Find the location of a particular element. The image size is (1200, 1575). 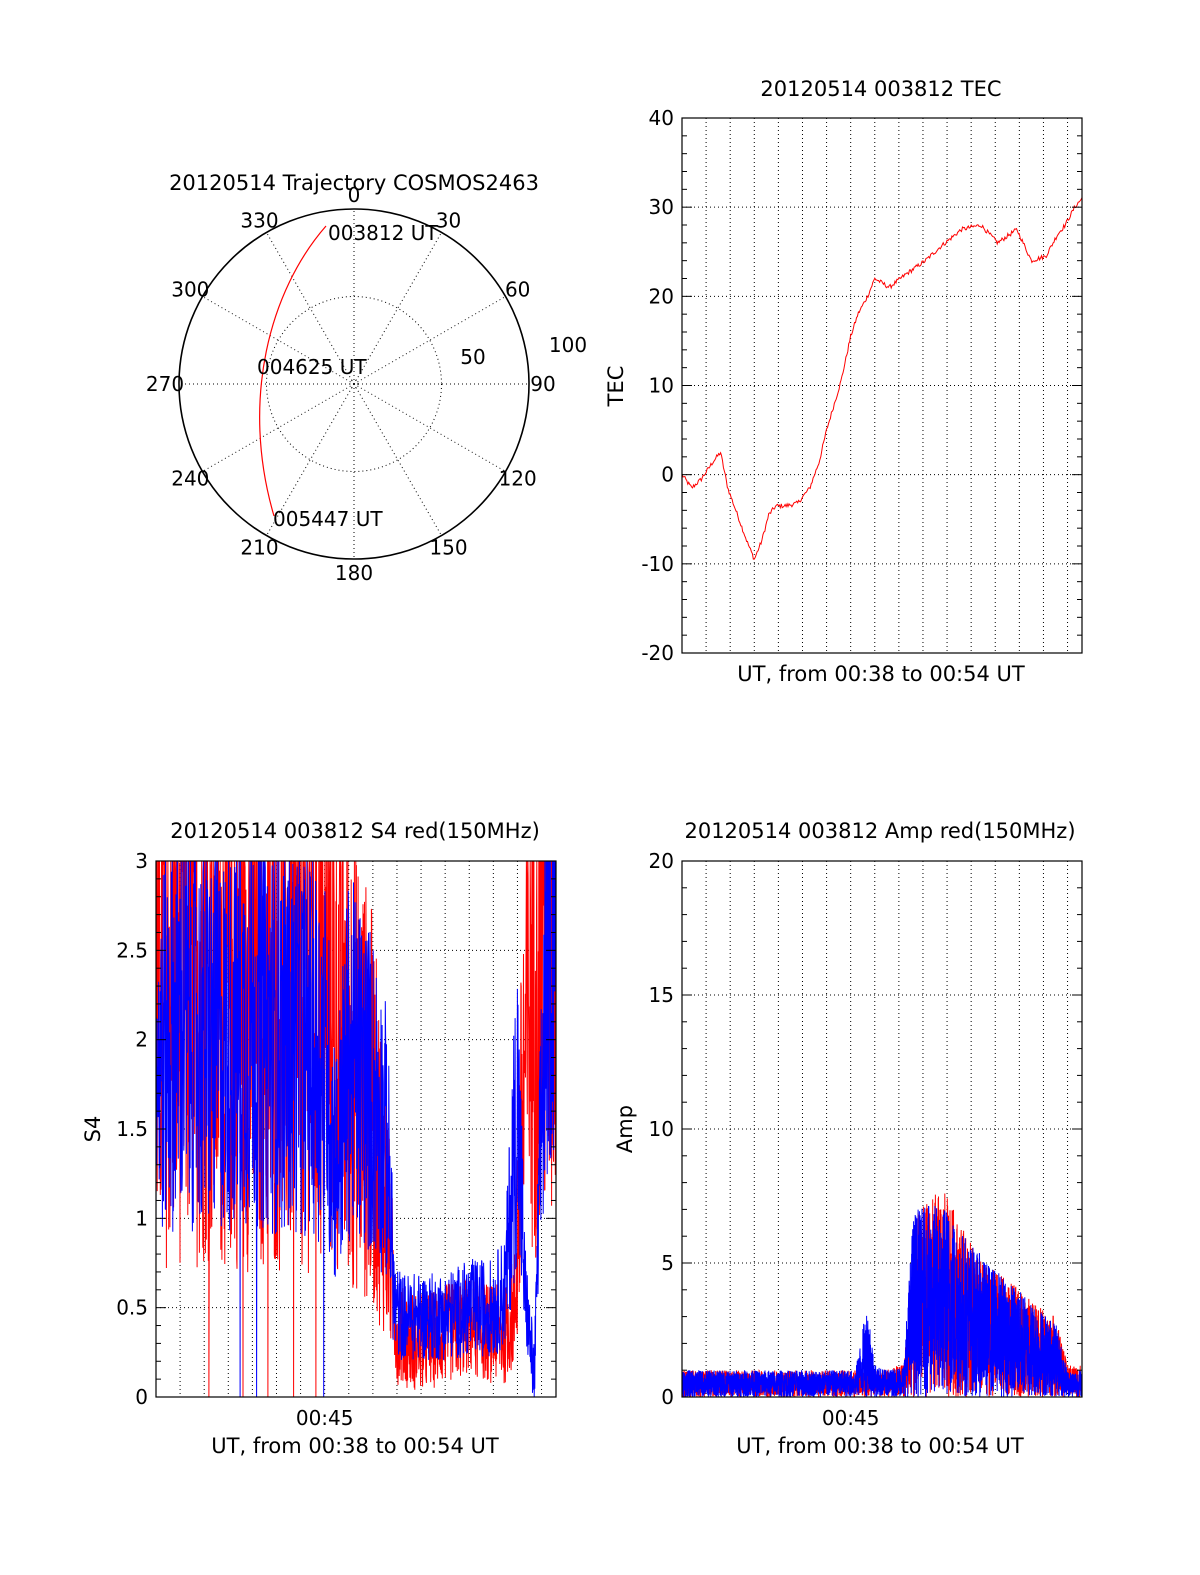

polar-azimuth-label-60: 60 is located at coordinates (517, 290).